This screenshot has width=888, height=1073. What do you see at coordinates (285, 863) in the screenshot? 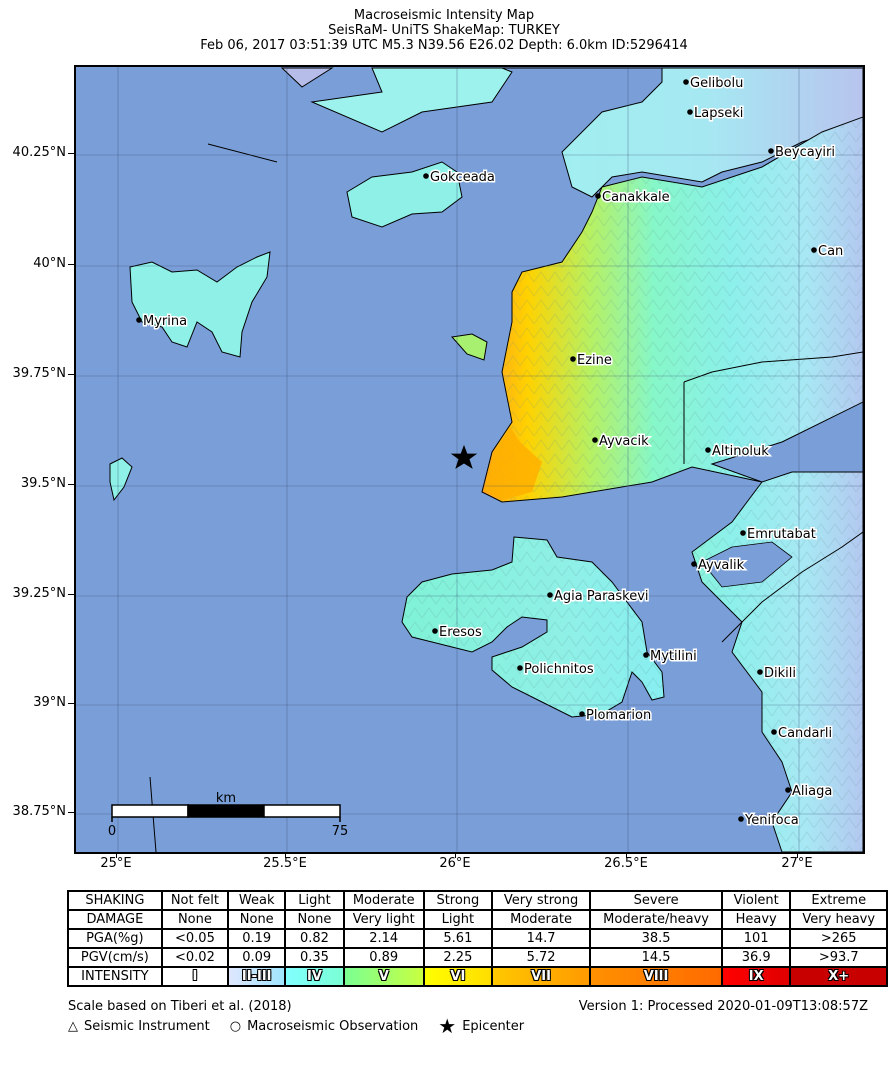
I see `lon-label: 25.5°E` at bounding box center [285, 863].